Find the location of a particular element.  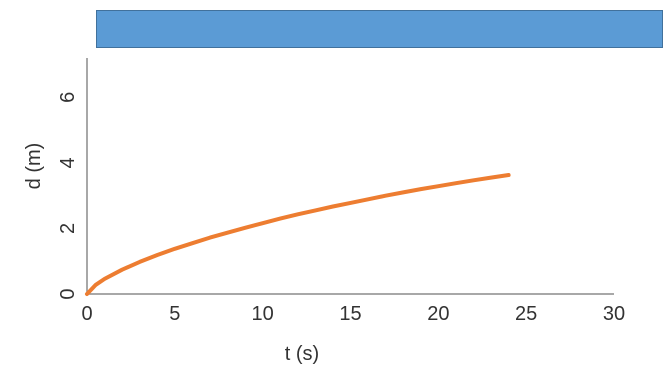

top-banner is located at coordinates (379, 29).